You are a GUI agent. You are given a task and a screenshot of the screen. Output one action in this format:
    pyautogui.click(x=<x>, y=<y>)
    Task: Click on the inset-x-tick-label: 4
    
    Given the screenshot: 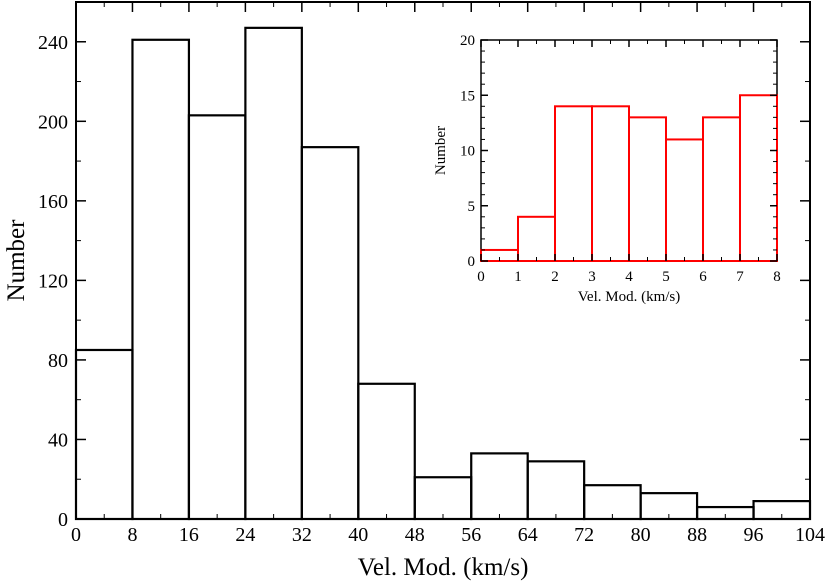 What is the action you would take?
    pyautogui.click(x=629, y=277)
    